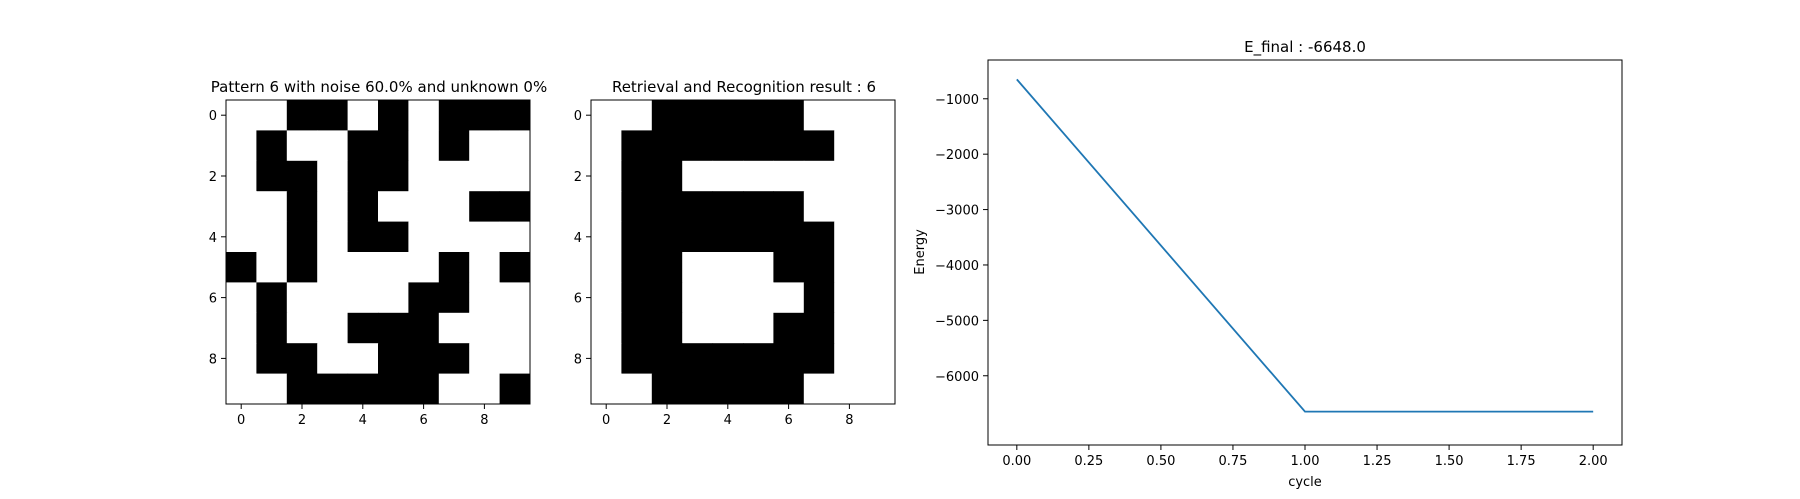  What do you see at coordinates (578, 359) in the screenshot?
I see `y-tick-label: 8` at bounding box center [578, 359].